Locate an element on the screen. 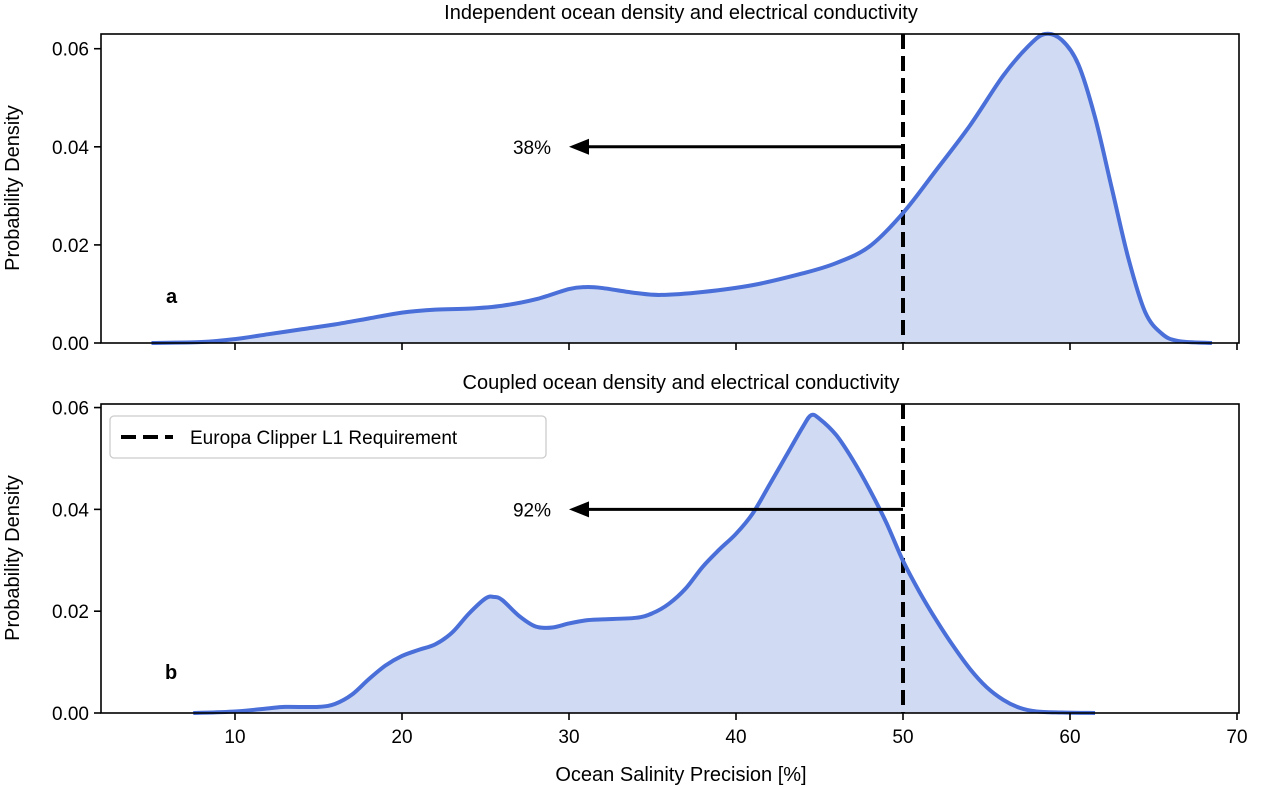 This screenshot has height=788, width=1268. panel-b-x-tick-label: 20 is located at coordinates (401, 737).